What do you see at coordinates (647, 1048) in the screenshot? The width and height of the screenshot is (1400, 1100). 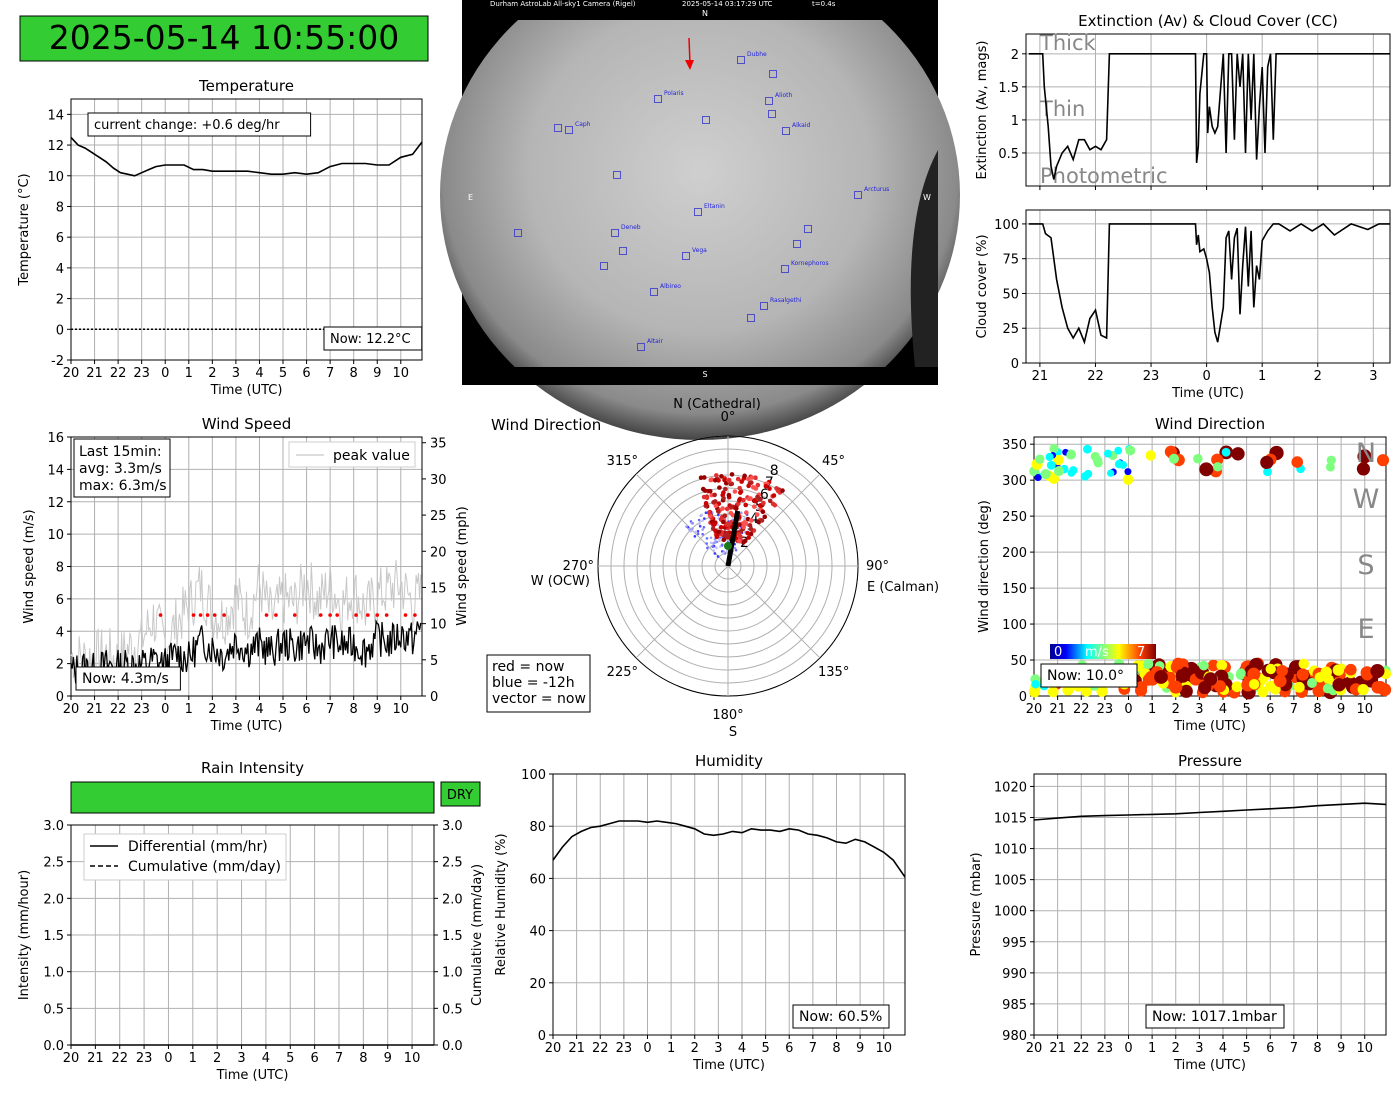 I see `x-tick-label: 0` at bounding box center [647, 1048].